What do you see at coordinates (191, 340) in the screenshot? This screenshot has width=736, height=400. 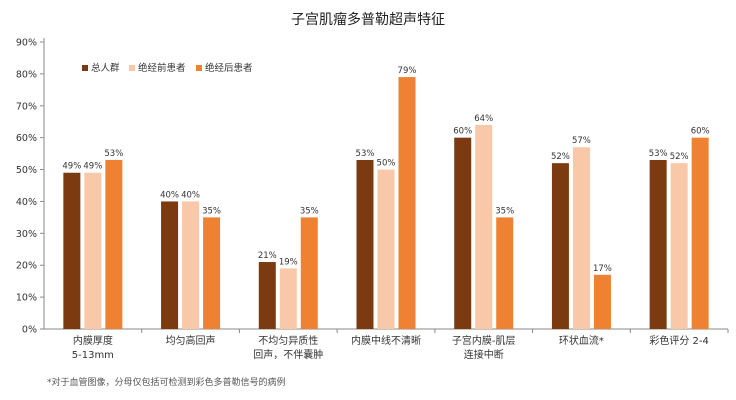 I see `x-tick-label: 均匀高回声` at bounding box center [191, 340].